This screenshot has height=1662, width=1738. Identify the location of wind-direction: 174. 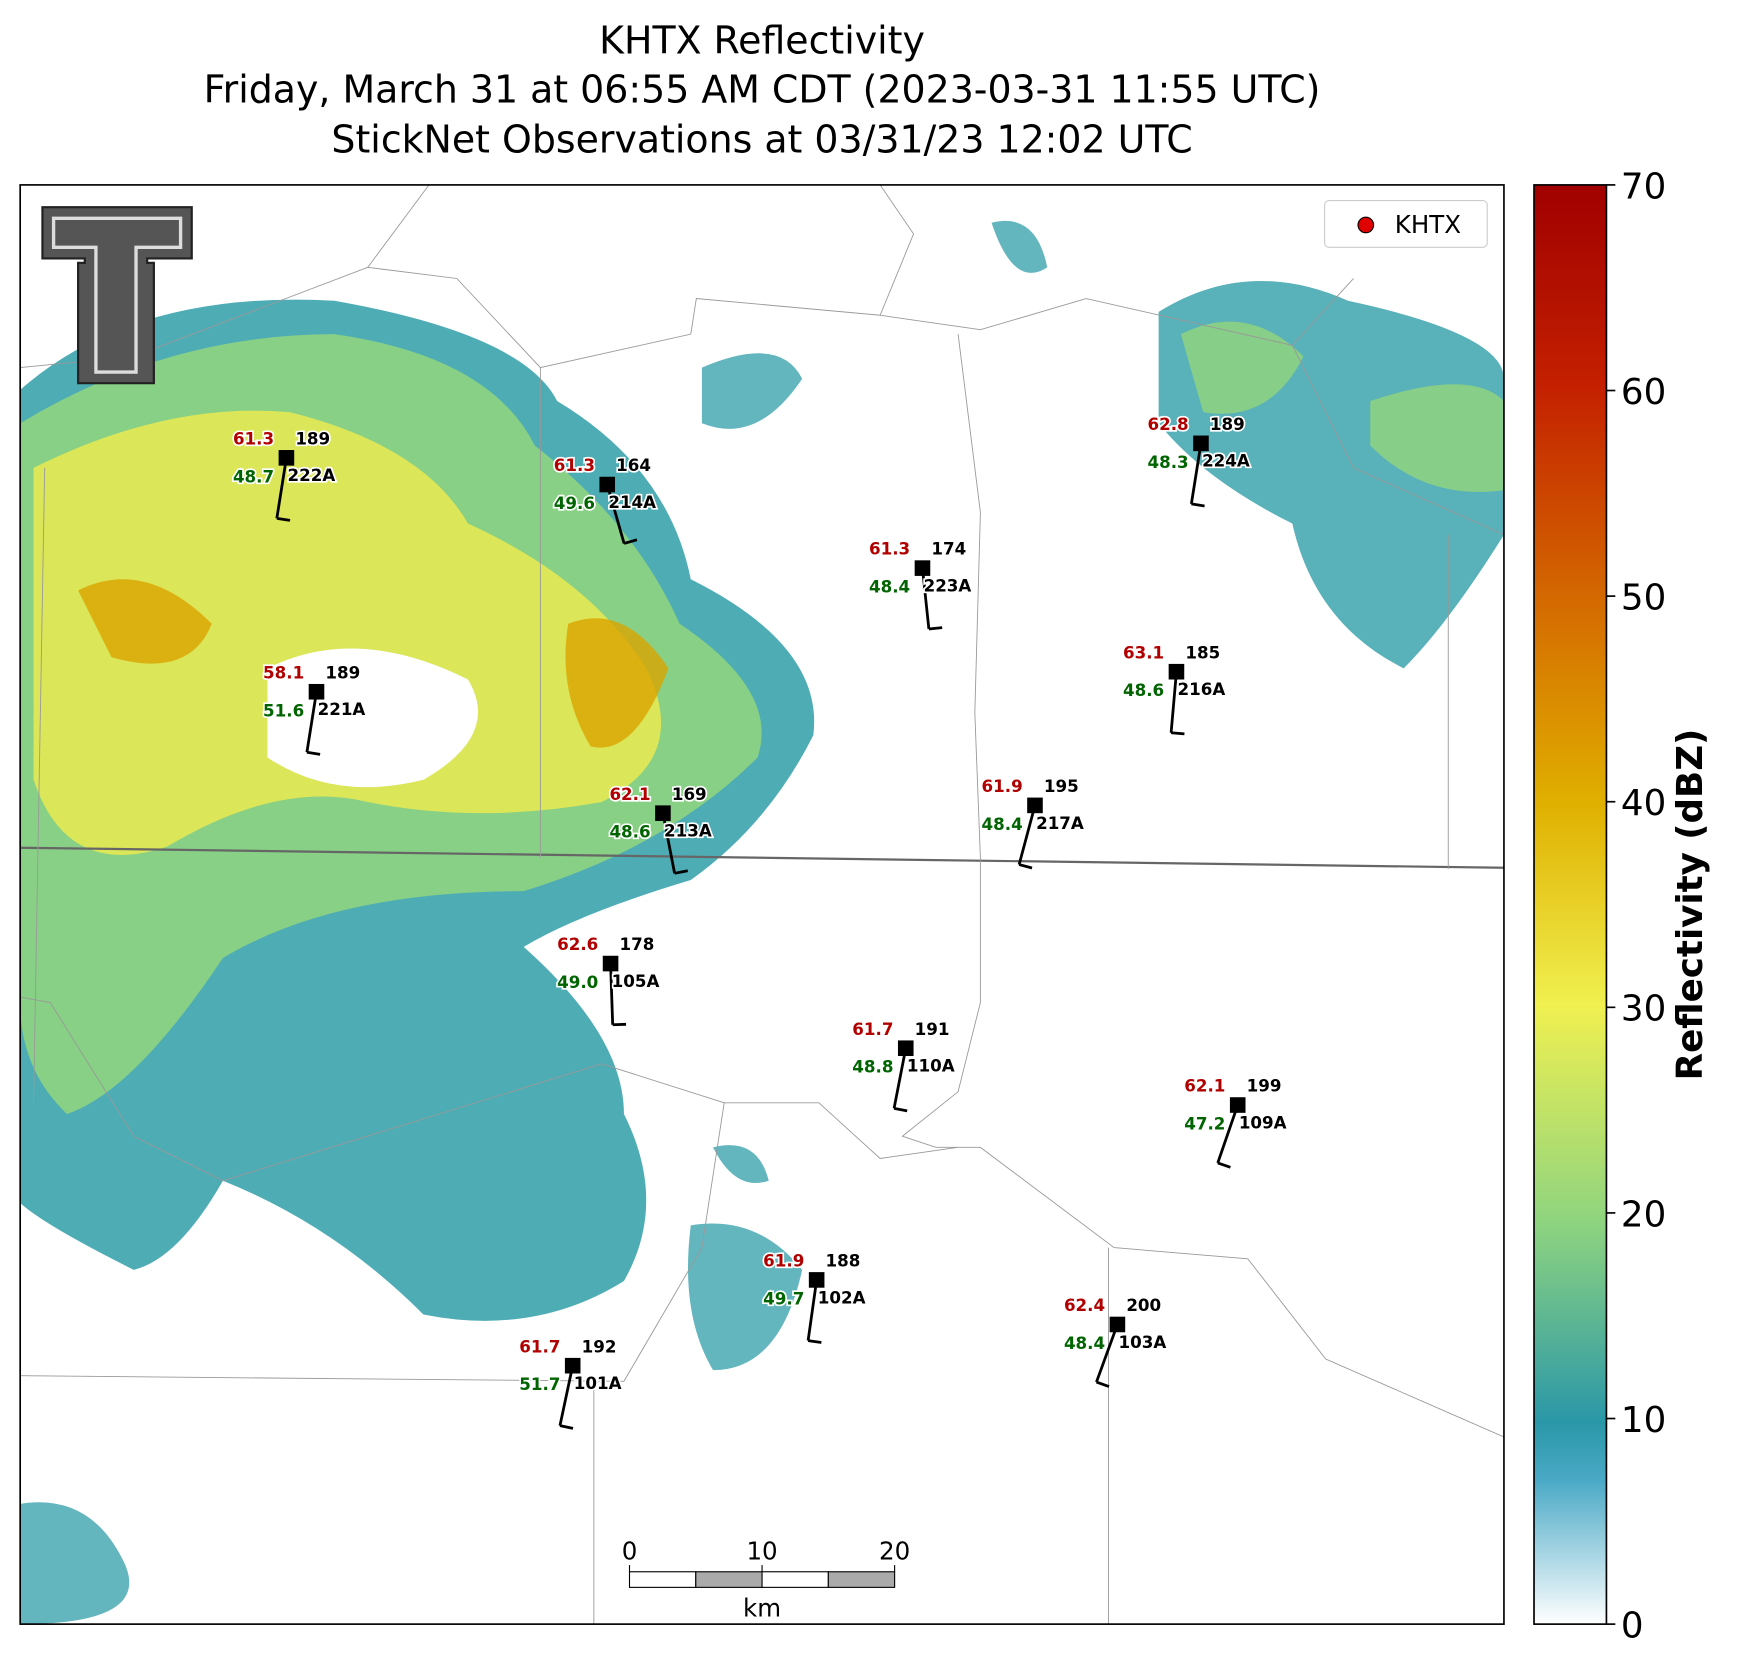
(948, 549).